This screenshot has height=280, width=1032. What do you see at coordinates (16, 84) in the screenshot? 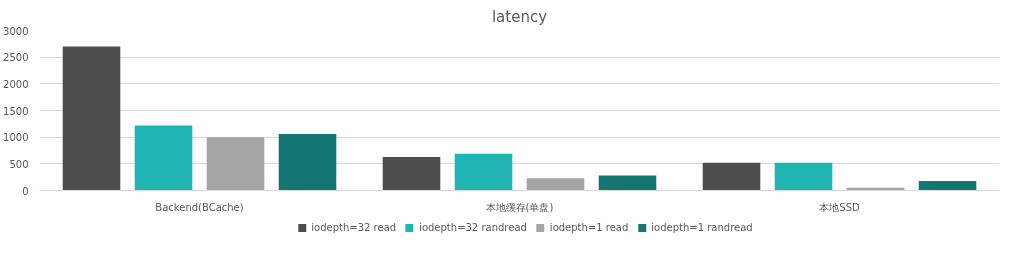
I see `y-tick-label: 2000` at bounding box center [16, 84].